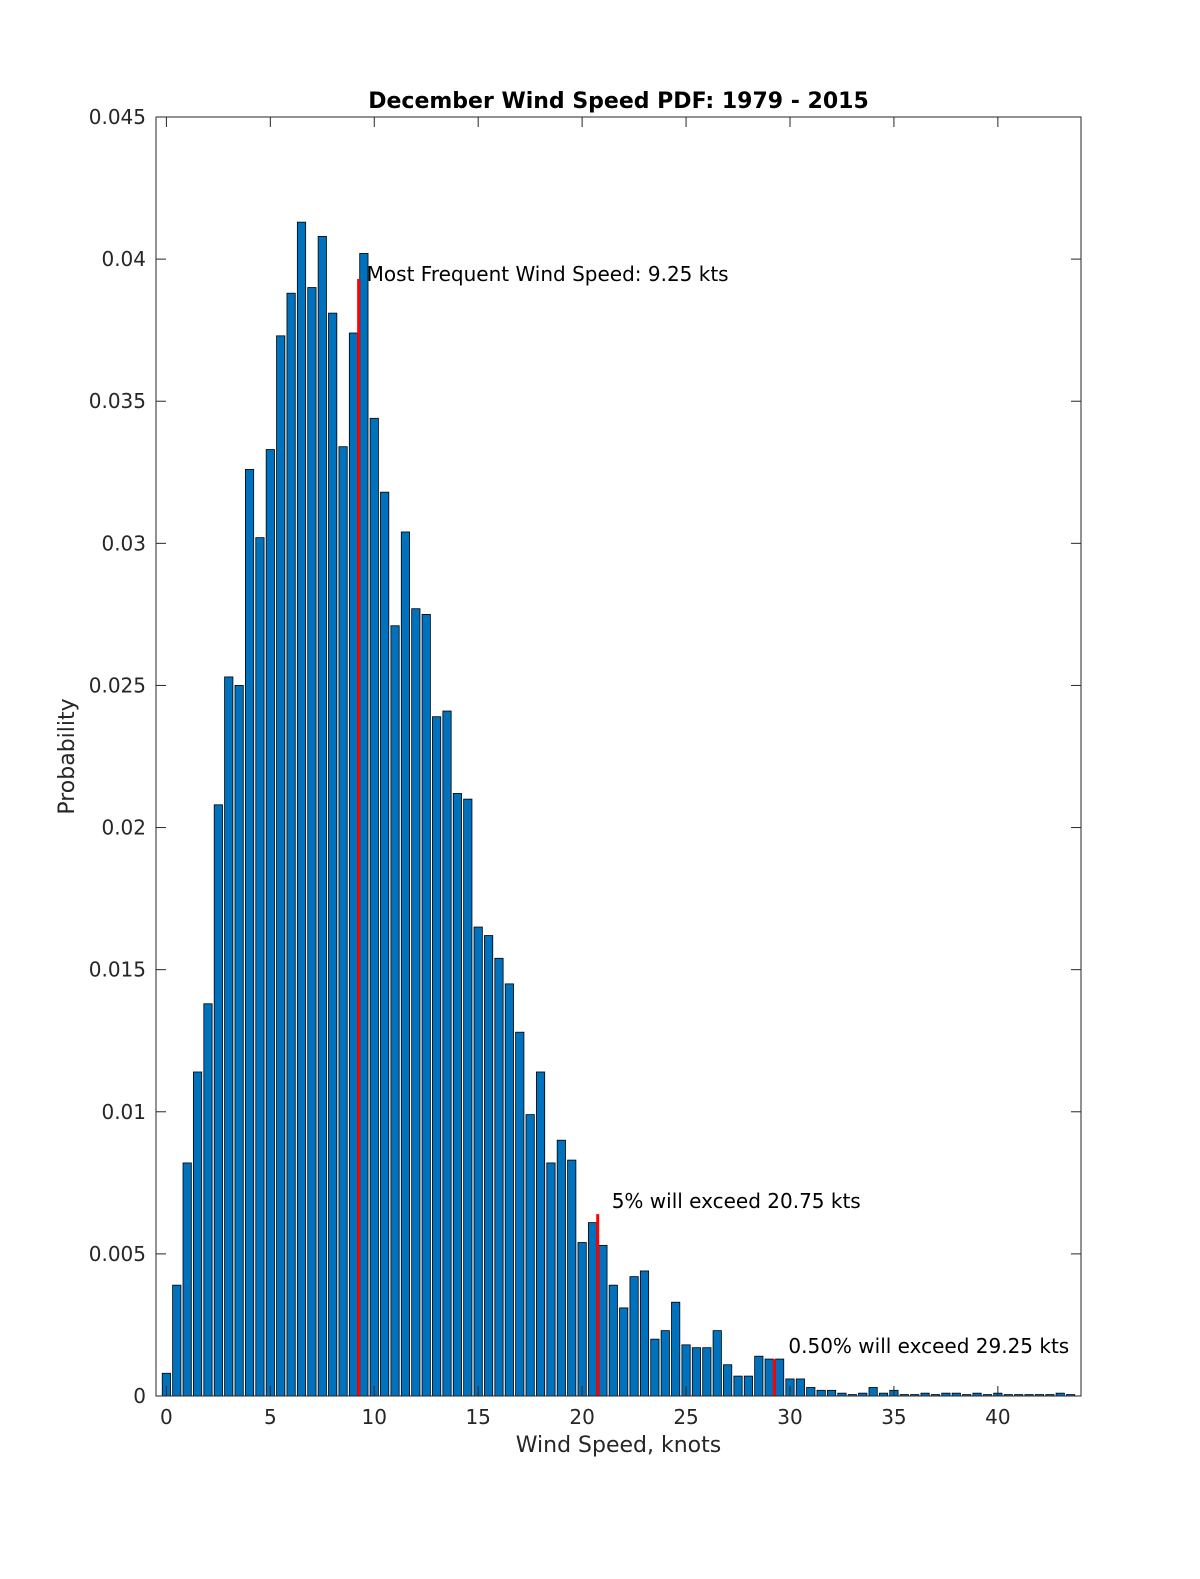 The width and height of the screenshot is (1200, 1579). What do you see at coordinates (270, 1417) in the screenshot?
I see `x-tick-label: 5` at bounding box center [270, 1417].